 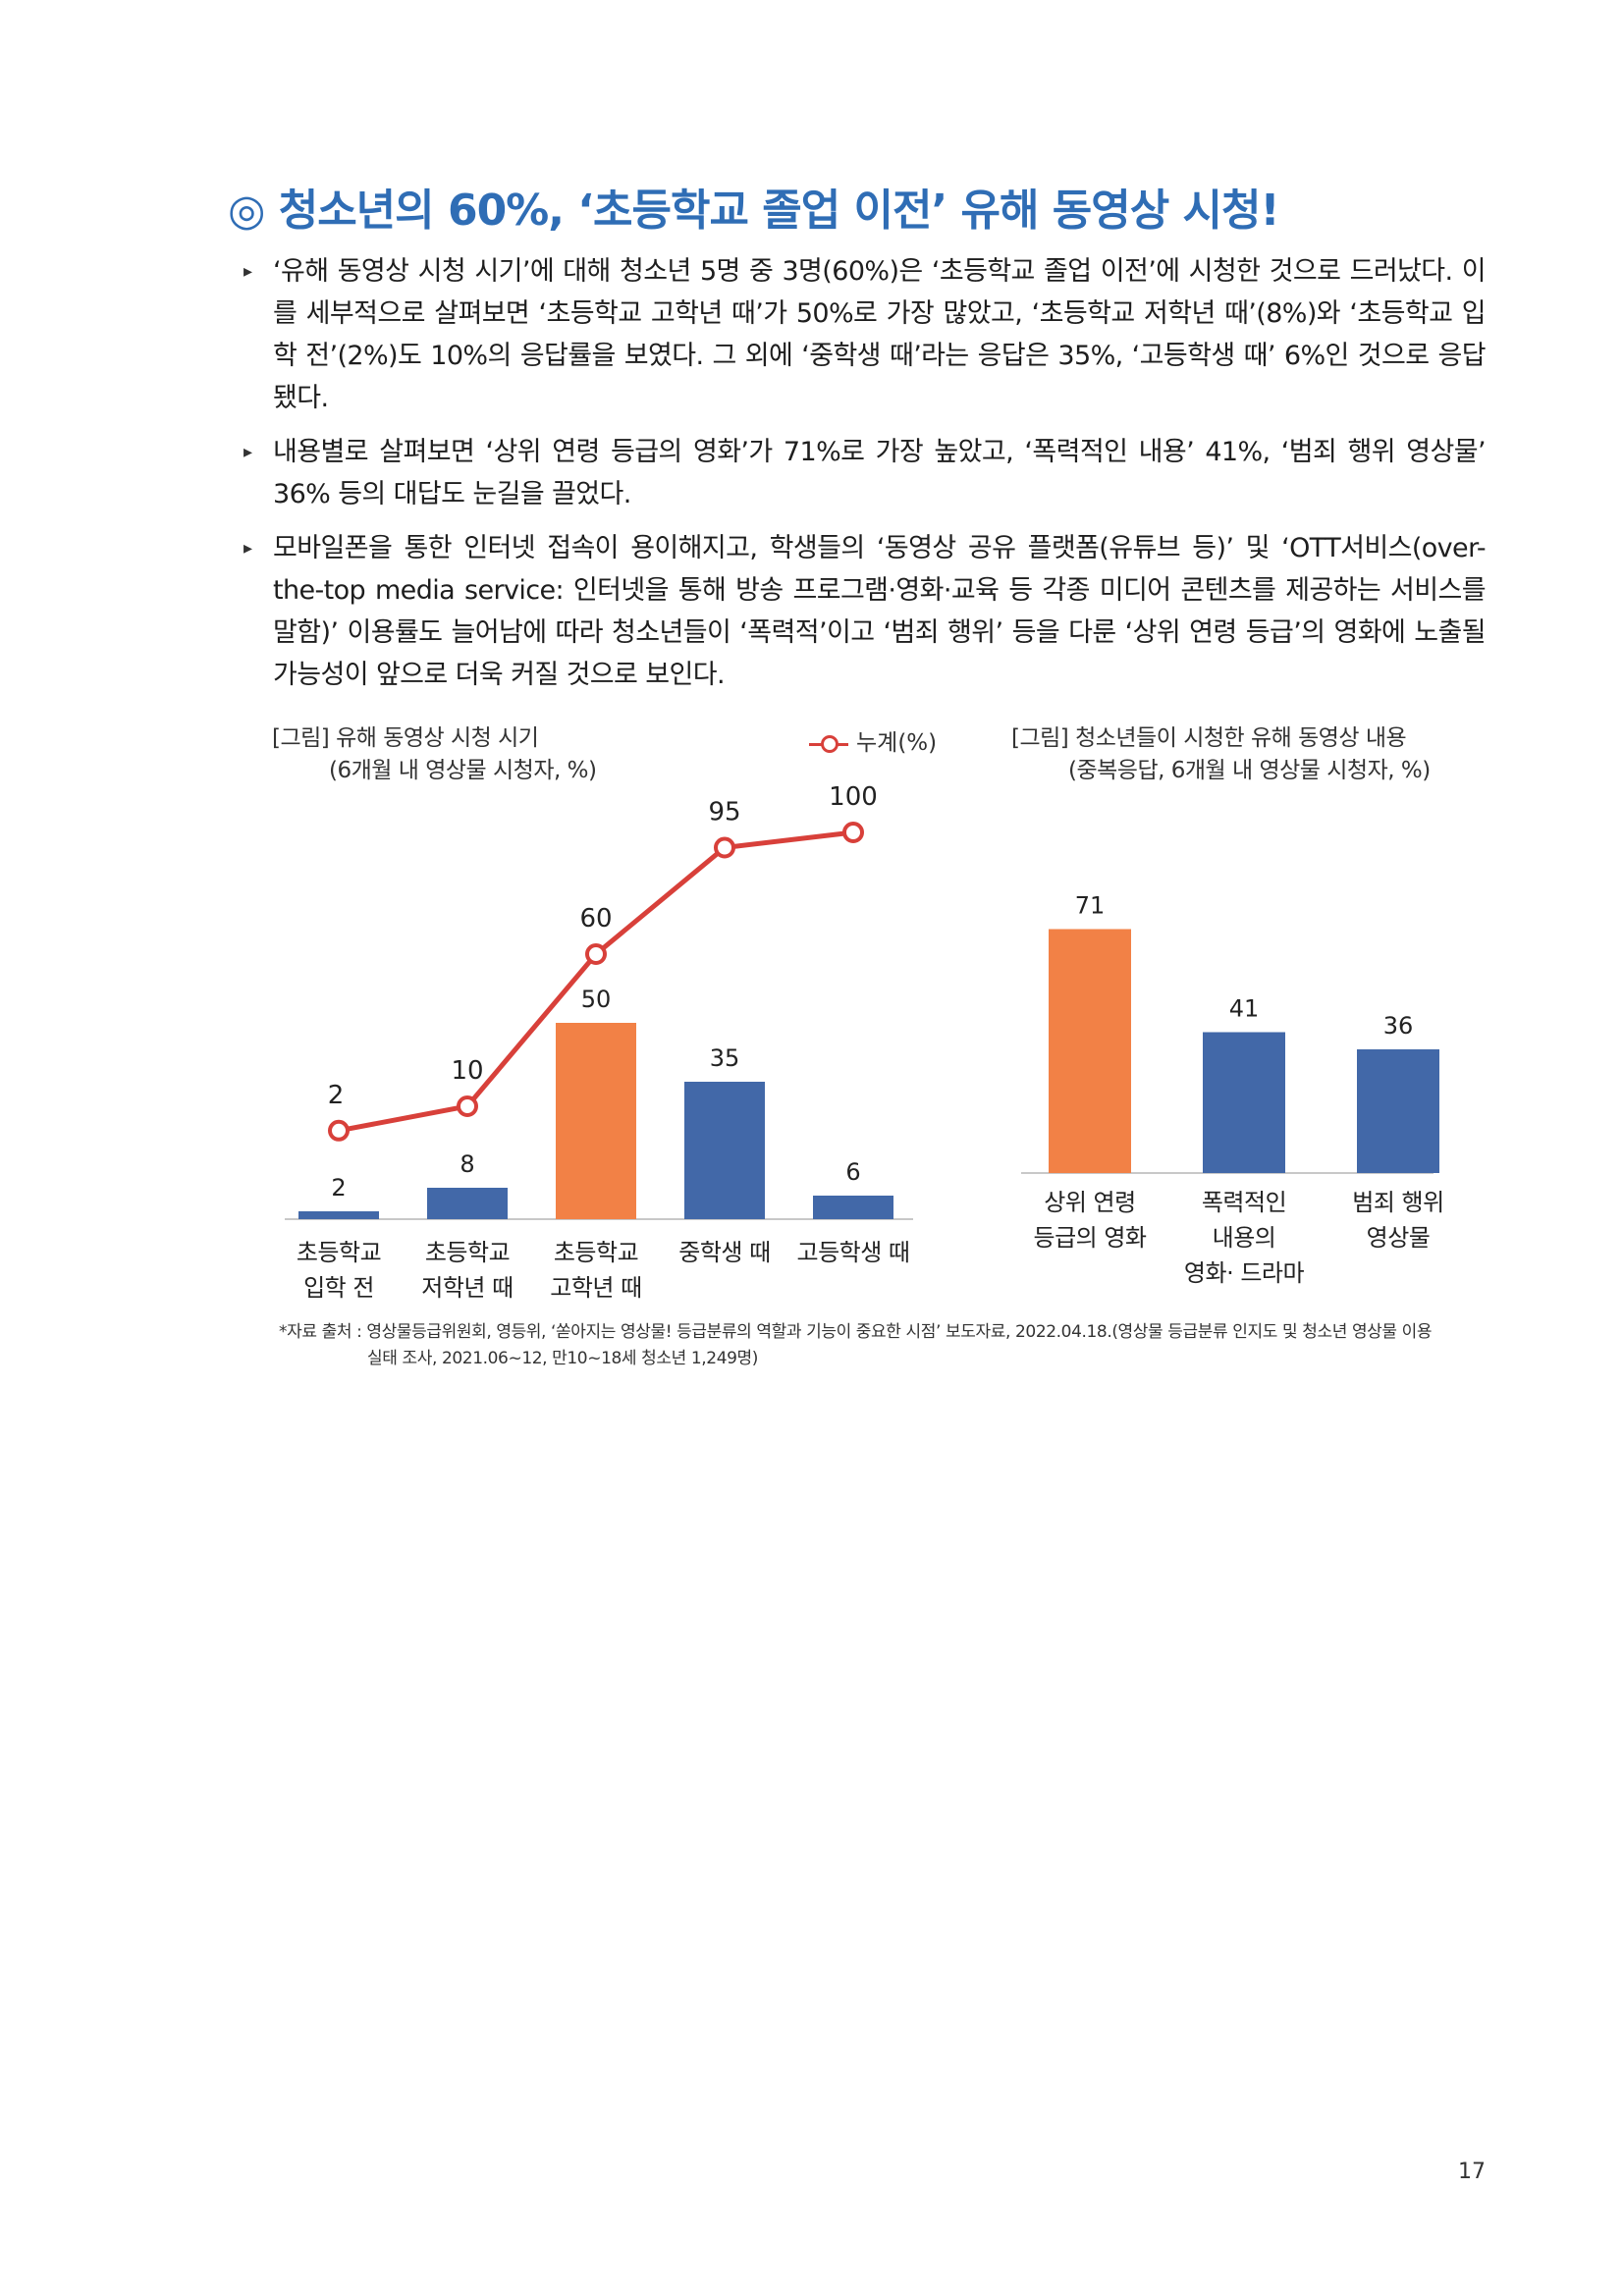 What do you see at coordinates (1244, 1202) in the screenshot?
I see `chart2-category-label: 폭력적인` at bounding box center [1244, 1202].